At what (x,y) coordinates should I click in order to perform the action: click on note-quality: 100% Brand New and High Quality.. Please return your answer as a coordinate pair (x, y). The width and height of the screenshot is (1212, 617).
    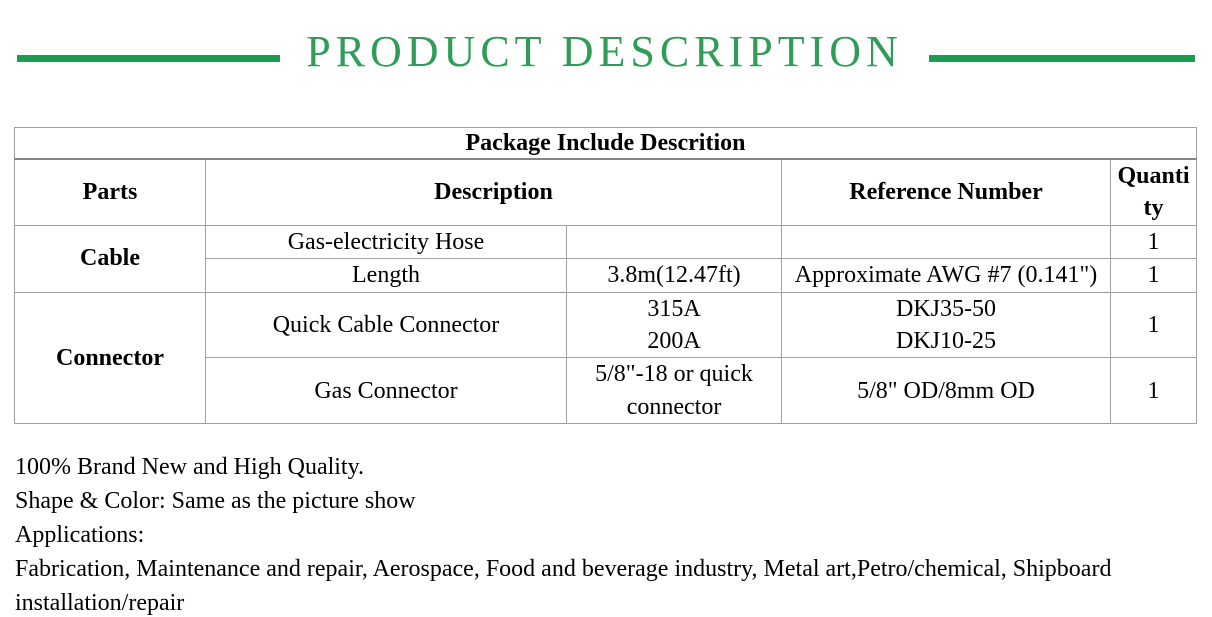
    Looking at the image, I should click on (190, 467).